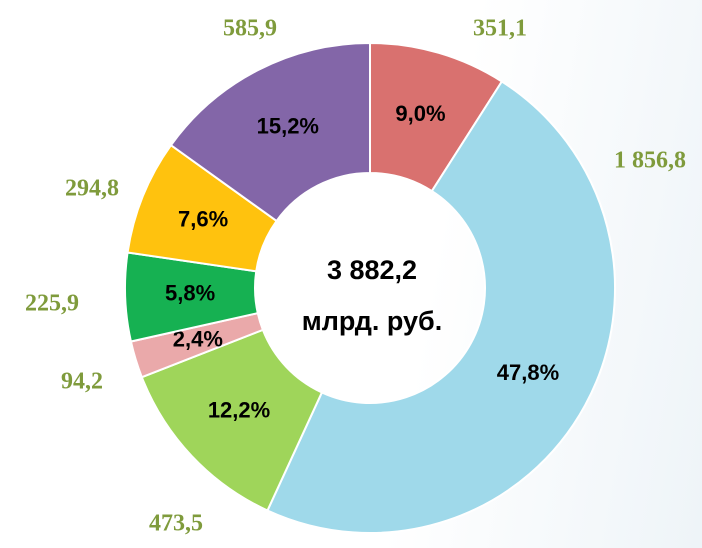  What do you see at coordinates (239, 409) in the screenshot?
I see `share-label: 12,2%` at bounding box center [239, 409].